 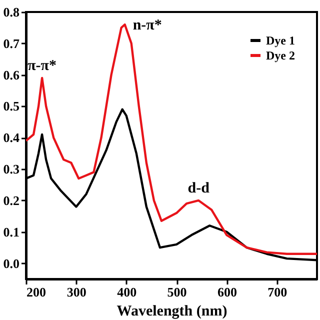 I want to click on y-tick-label: 0.0, so click(x=11, y=263).